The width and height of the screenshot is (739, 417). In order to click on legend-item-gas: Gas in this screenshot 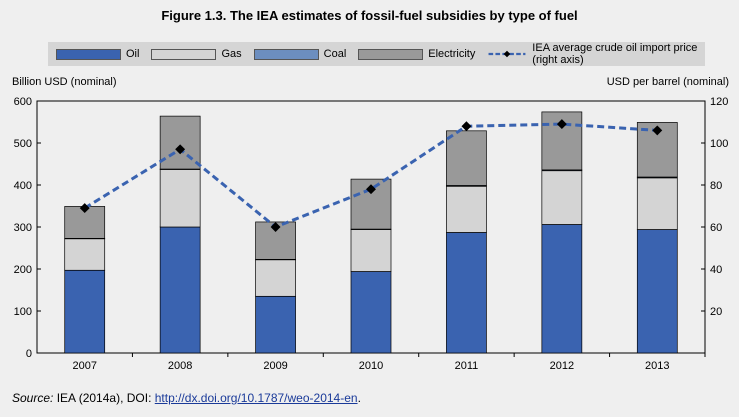, I will do `click(196, 54)`.